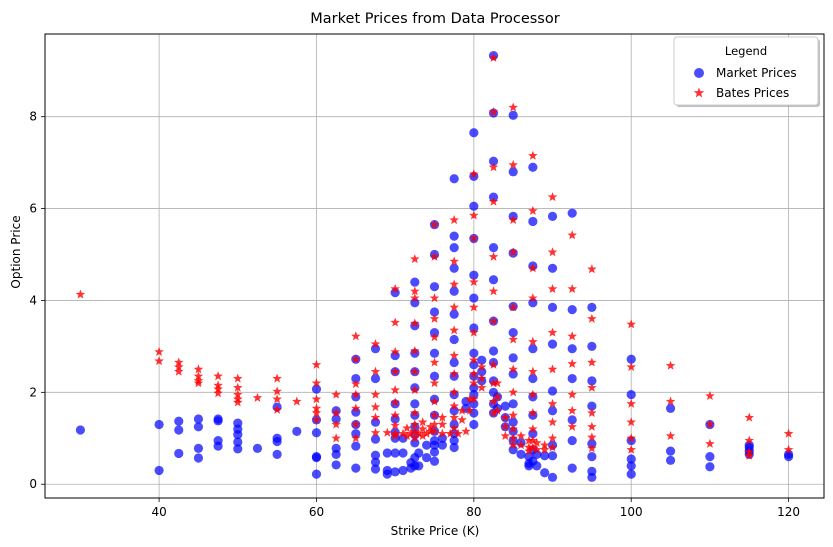  What do you see at coordinates (475, 508) in the screenshot?
I see `x-axis-ticks: 40 60 80 100 120` at bounding box center [475, 508].